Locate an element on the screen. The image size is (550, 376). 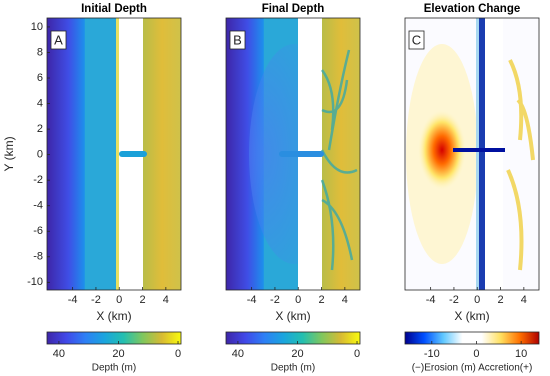
y-tick-label: -4 is located at coordinates (38, 206).